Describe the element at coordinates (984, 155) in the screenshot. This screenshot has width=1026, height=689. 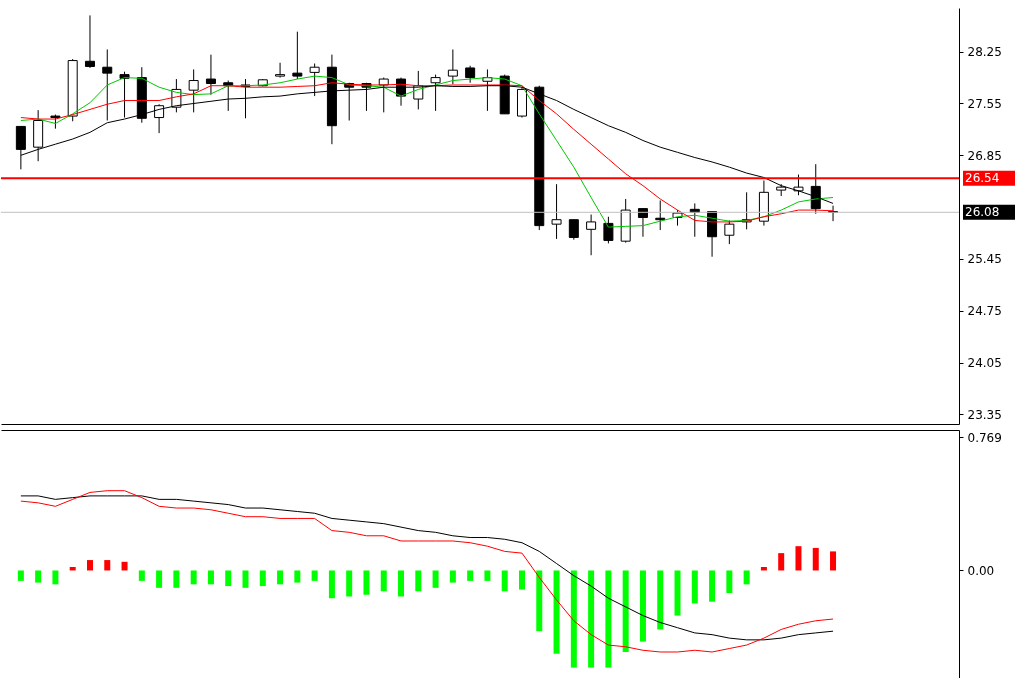
I see `y-tick-label: 26.85` at that location.